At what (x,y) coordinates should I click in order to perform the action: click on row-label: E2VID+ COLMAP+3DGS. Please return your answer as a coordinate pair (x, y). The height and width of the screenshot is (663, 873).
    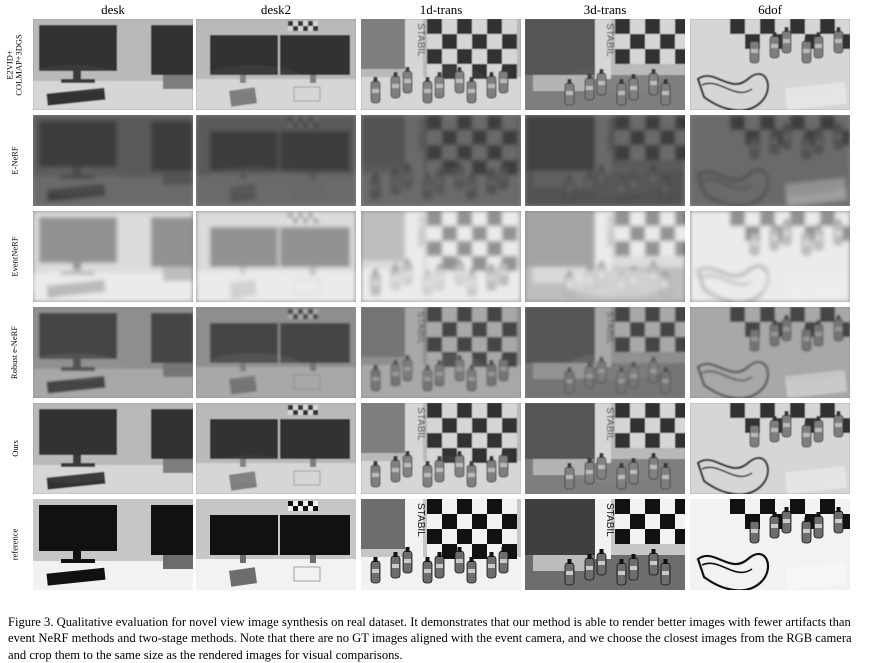
    Looking at the image, I should click on (15, 64).